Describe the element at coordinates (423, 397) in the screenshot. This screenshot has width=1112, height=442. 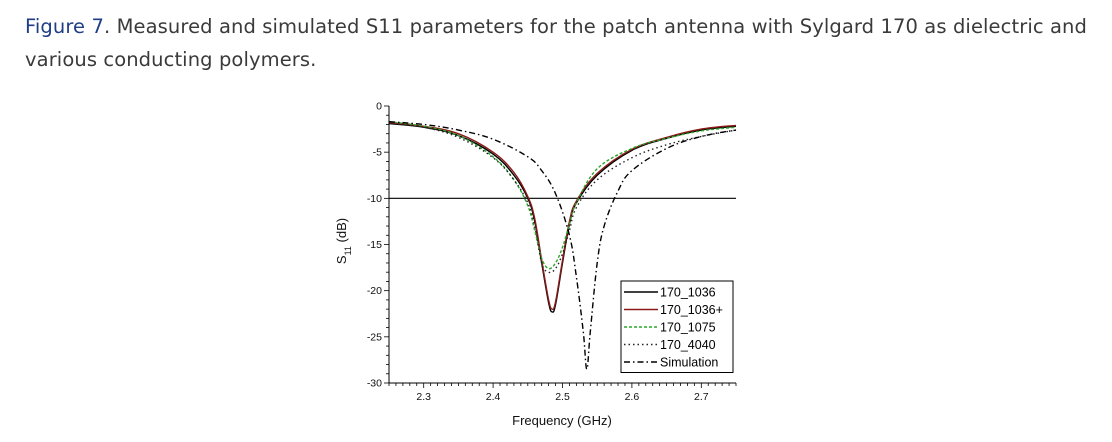
I see `x-tick-label: 2.3` at that location.